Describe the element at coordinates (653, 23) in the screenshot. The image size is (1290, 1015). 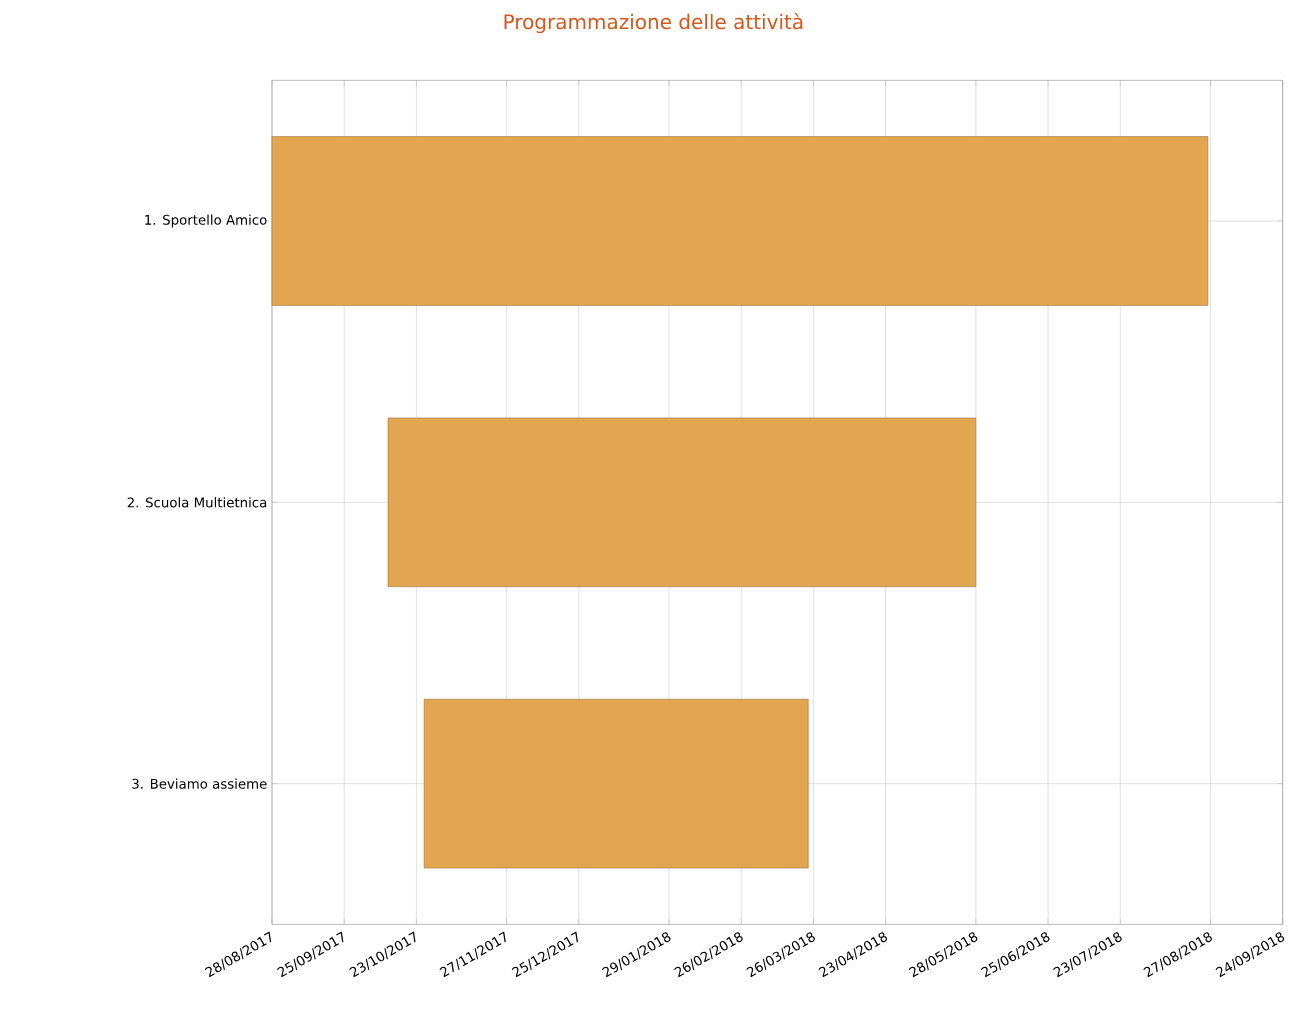
I see `chart-title: Programmazione delle attività` at that location.